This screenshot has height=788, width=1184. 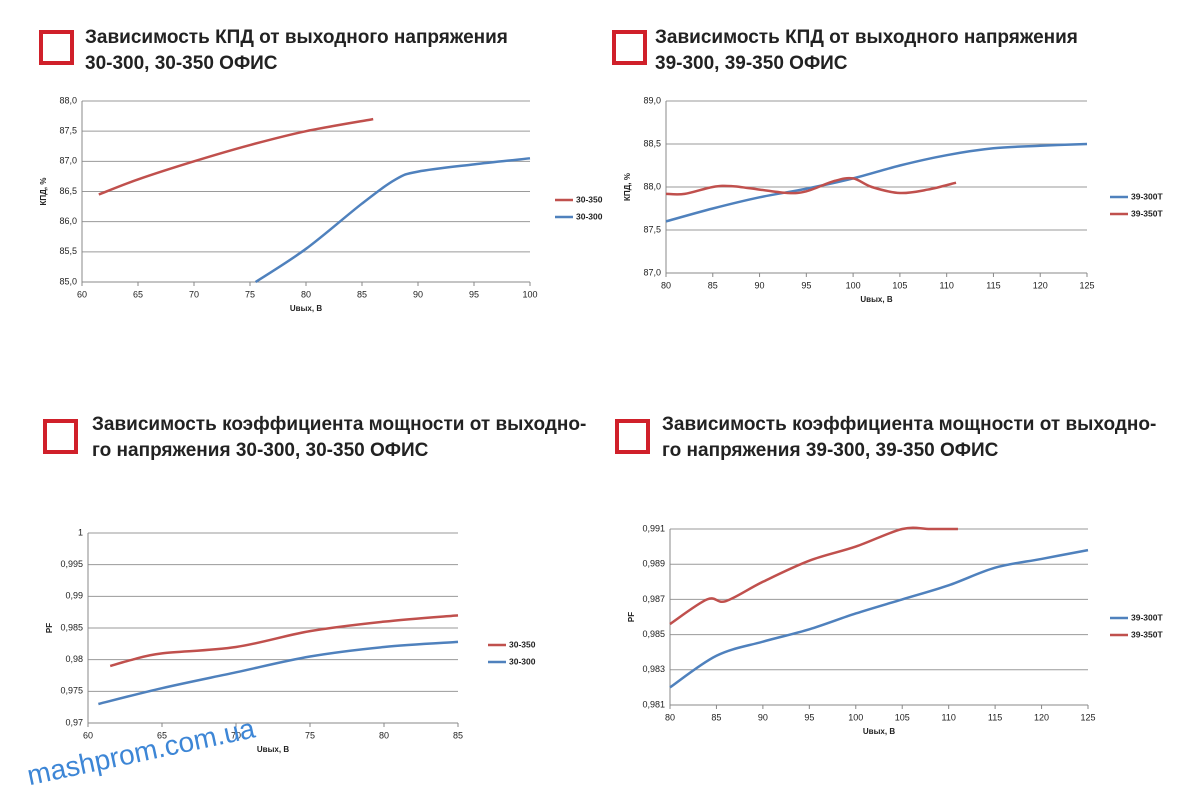 What do you see at coordinates (71, 691) in the screenshot?
I see `y-tick-label: 0,975` at bounding box center [71, 691].